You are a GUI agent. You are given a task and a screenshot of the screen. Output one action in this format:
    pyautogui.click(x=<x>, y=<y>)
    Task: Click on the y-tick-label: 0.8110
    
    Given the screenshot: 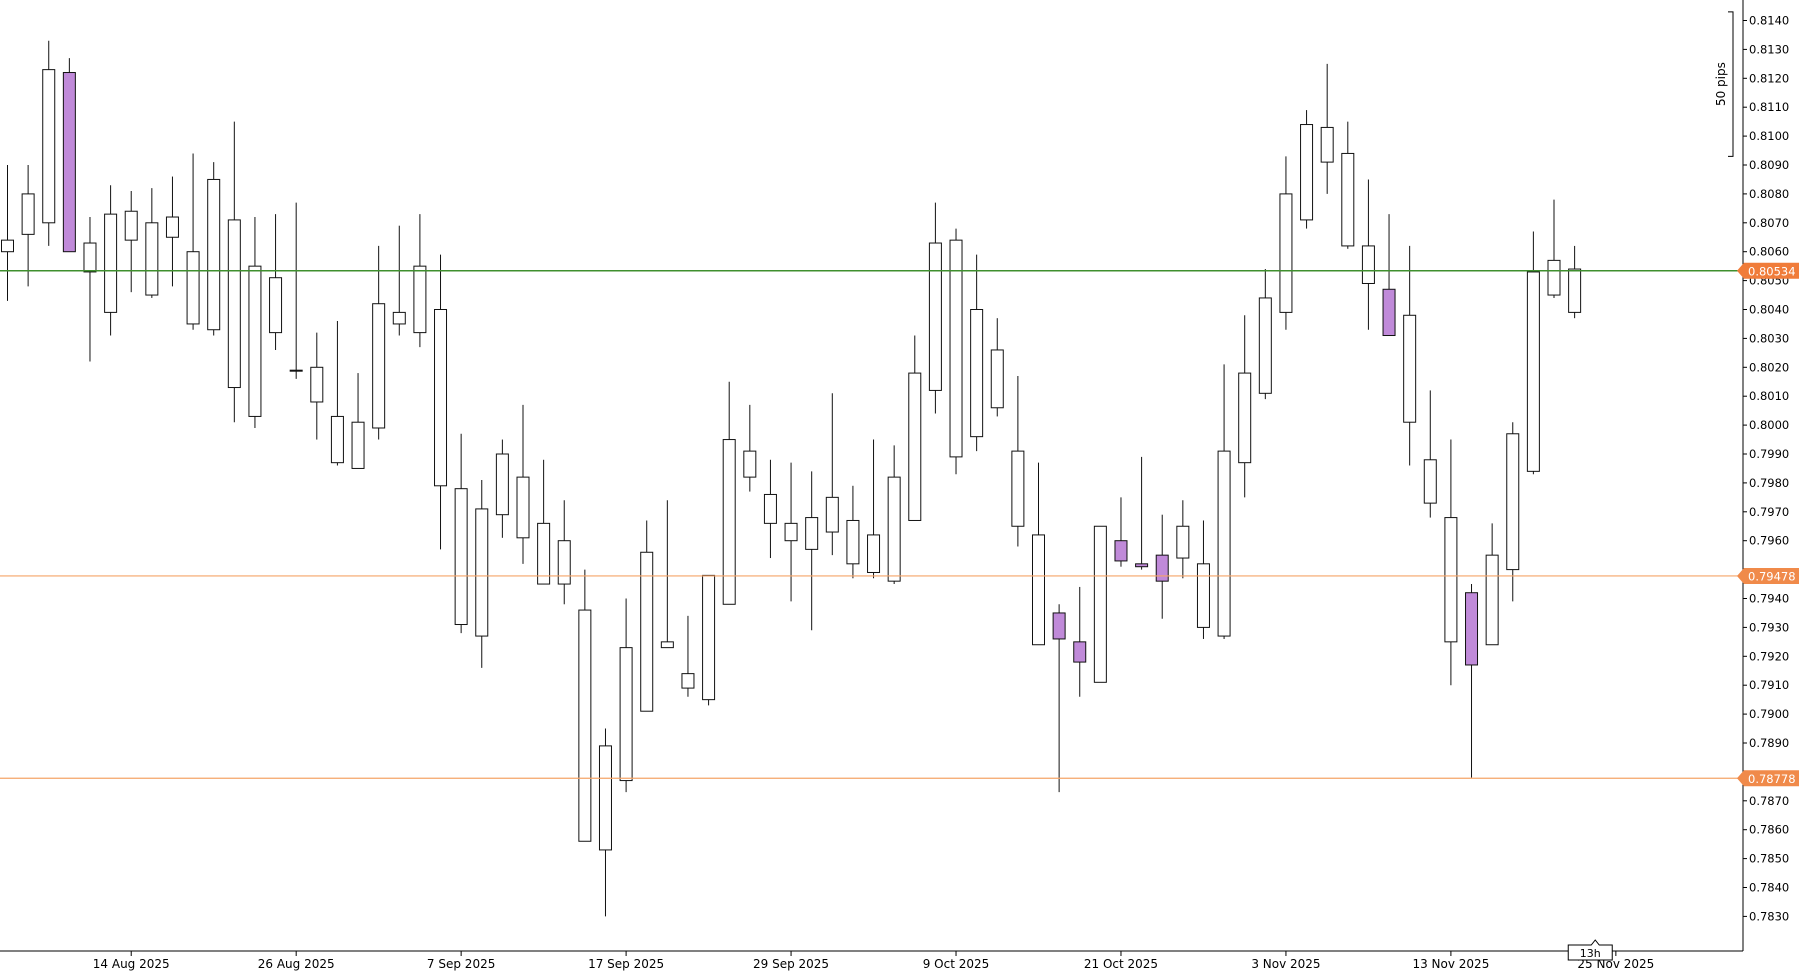 What is the action you would take?
    pyautogui.click(x=1769, y=107)
    